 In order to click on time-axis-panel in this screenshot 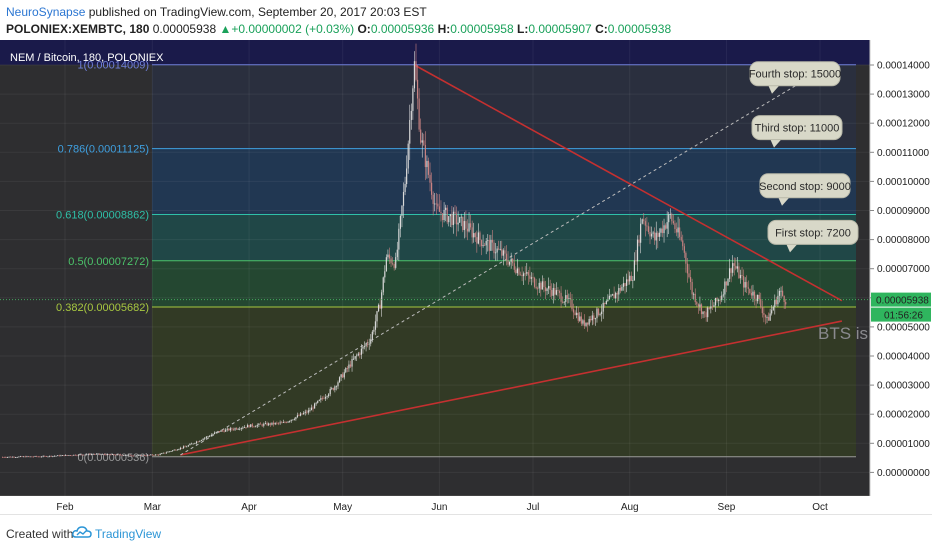, I will do `click(435, 505)`.